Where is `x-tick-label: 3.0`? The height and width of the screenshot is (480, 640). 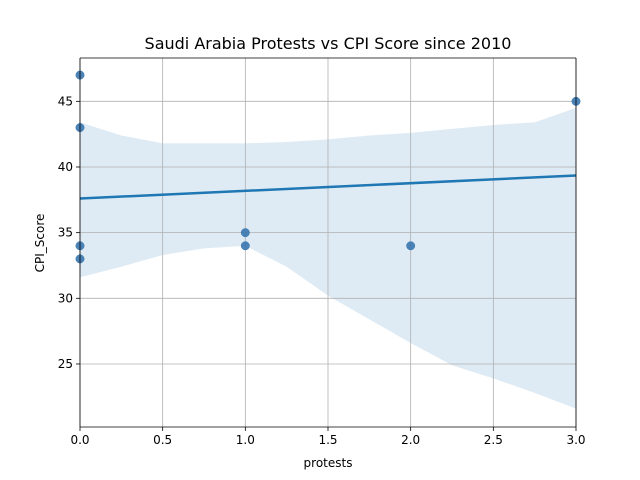 x-tick-label: 3.0 is located at coordinates (575, 440).